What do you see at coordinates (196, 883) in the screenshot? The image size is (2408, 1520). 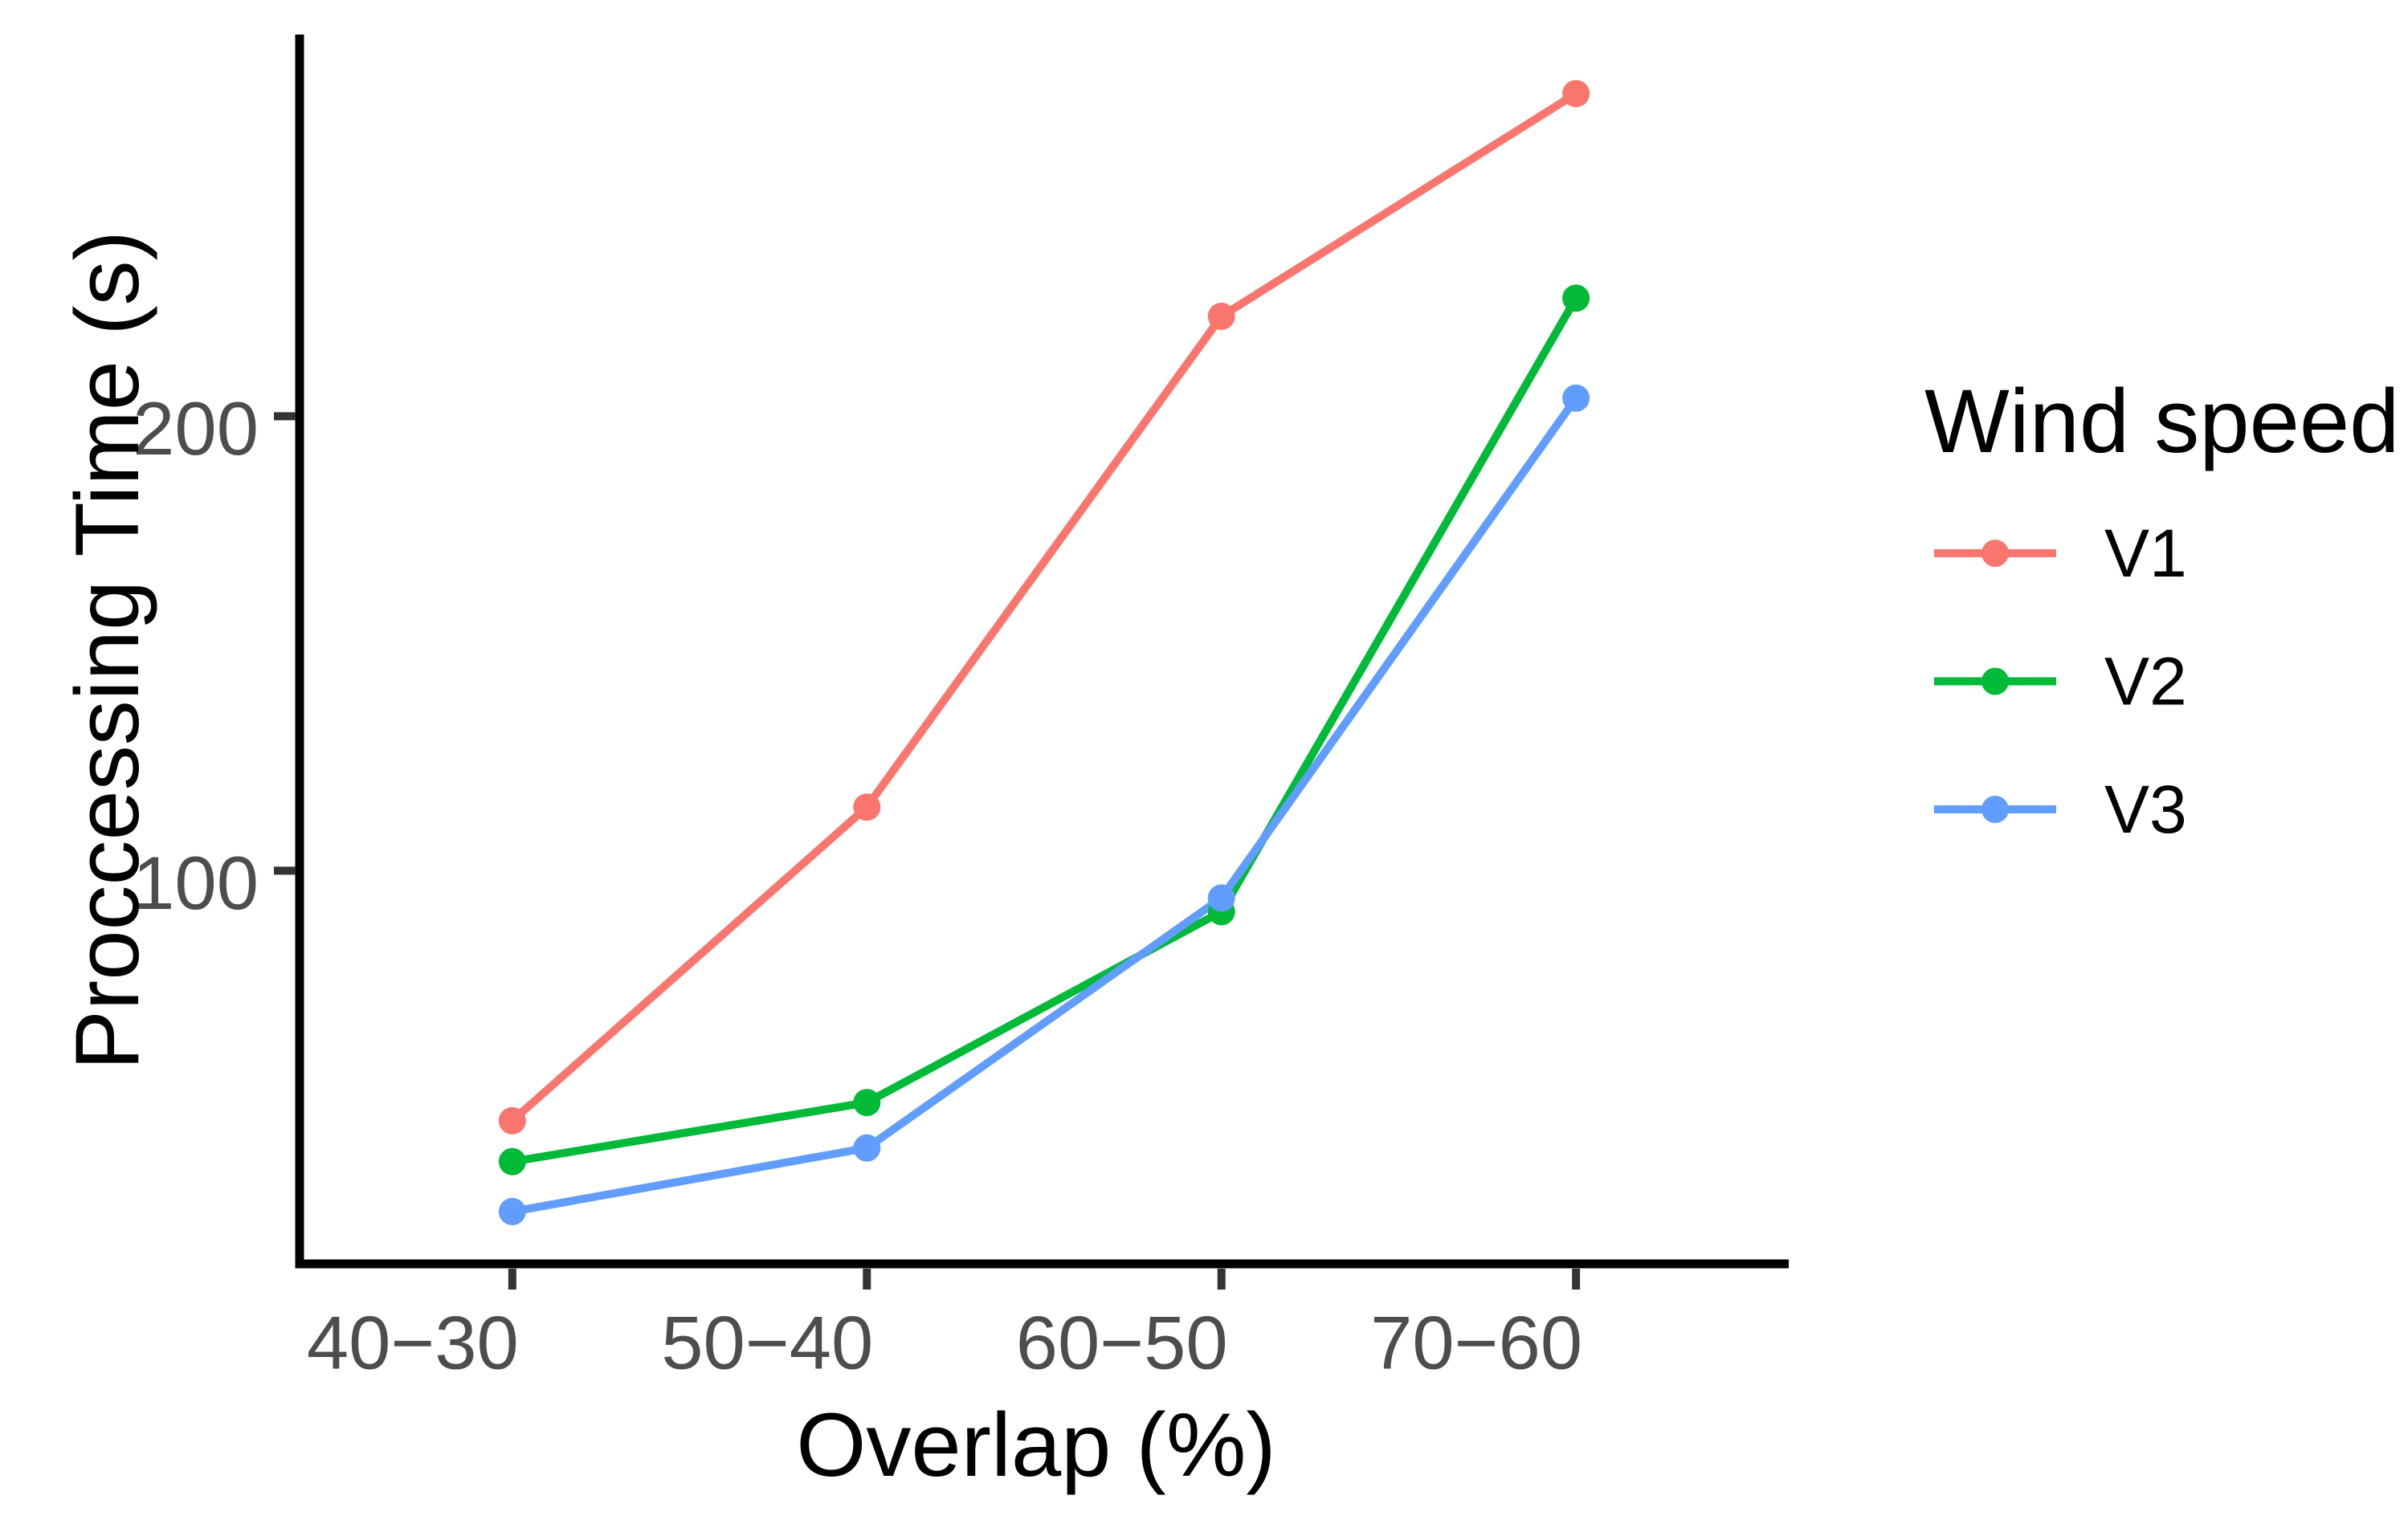 I see `y-tick-label: 100` at bounding box center [196, 883].